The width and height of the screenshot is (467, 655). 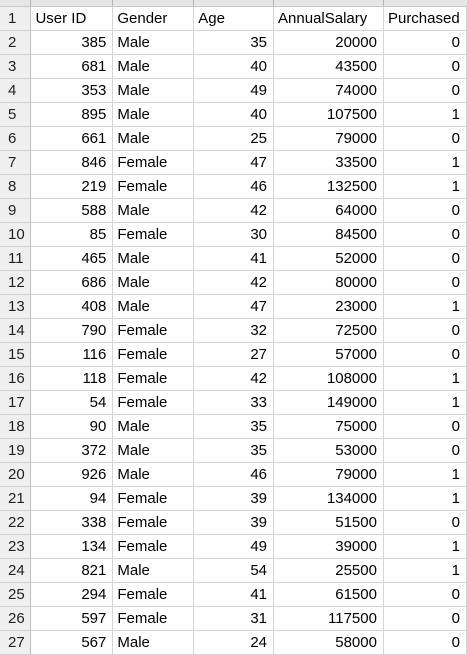 What do you see at coordinates (16, 66) in the screenshot?
I see `row-number: 3` at bounding box center [16, 66].